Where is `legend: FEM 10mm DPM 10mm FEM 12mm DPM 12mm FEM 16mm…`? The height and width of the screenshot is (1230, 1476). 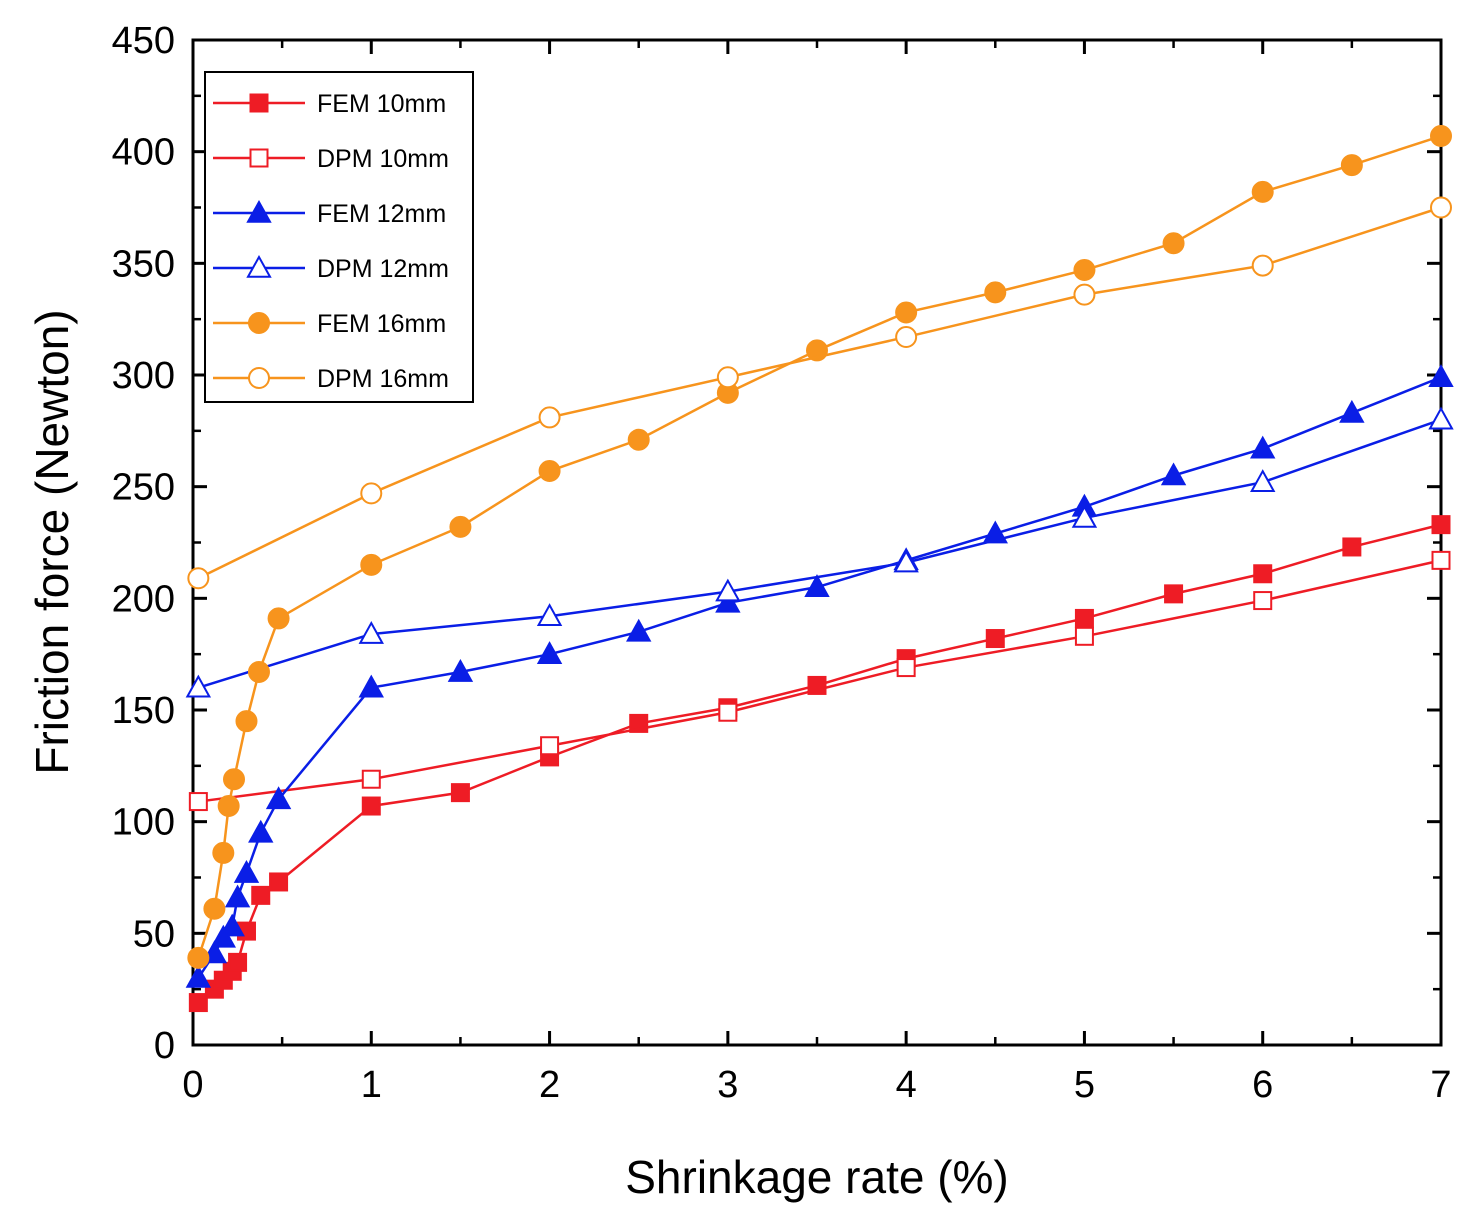 legend: FEM 10mm DPM 10mm FEM 12mm DPM 12mm FEM 16mm… is located at coordinates (339, 237).